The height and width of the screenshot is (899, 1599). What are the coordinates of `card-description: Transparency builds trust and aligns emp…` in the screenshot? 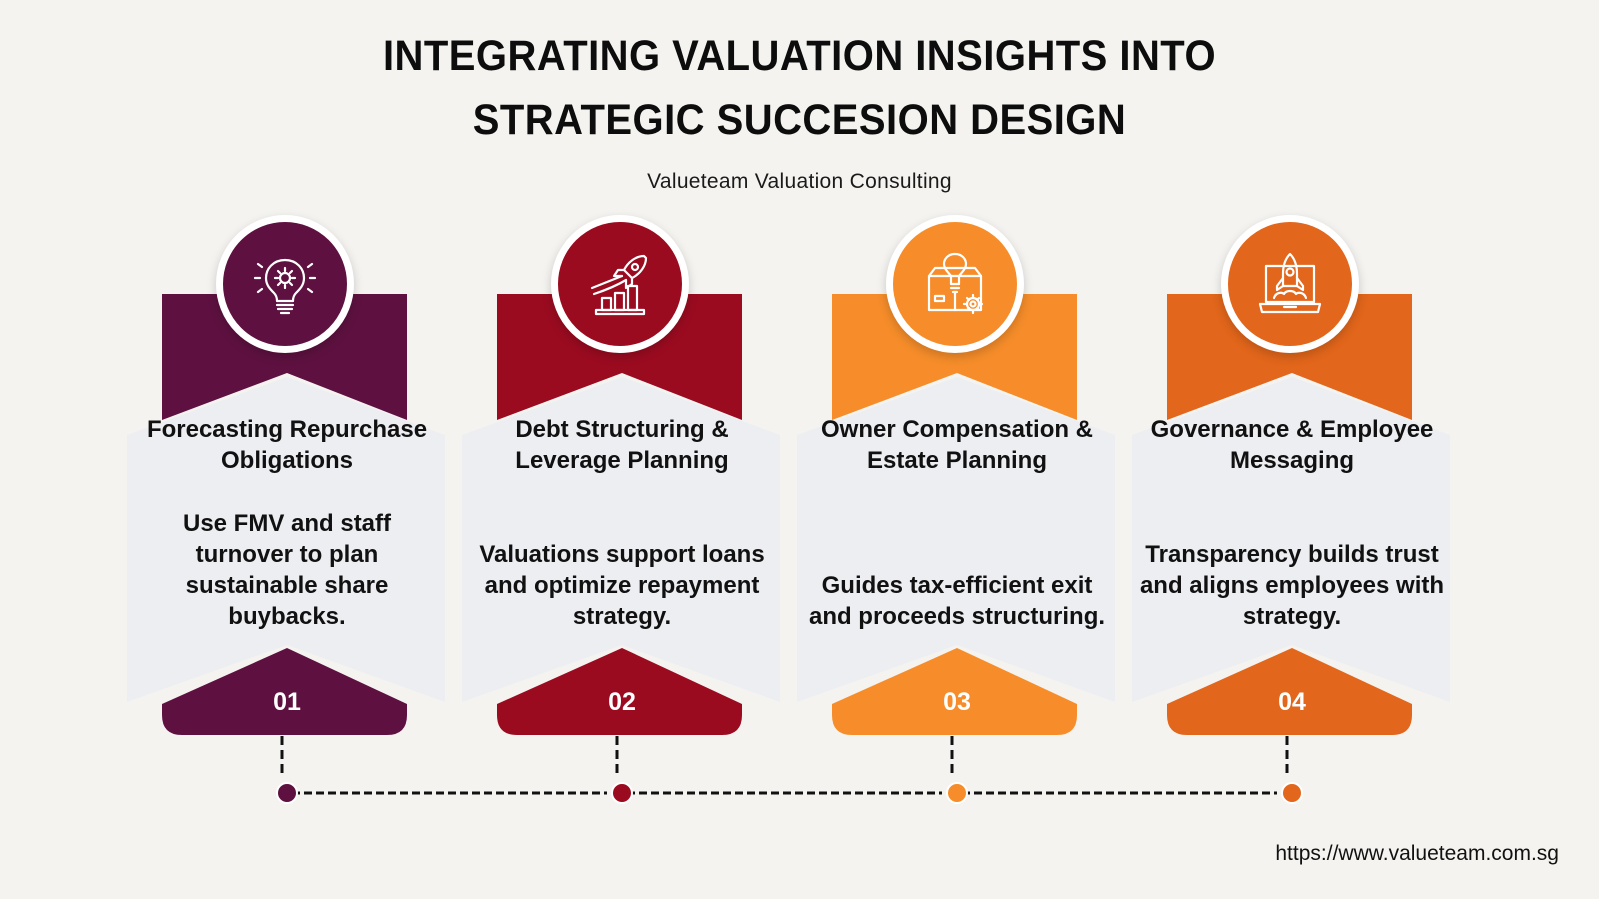 It's located at (1292, 585).